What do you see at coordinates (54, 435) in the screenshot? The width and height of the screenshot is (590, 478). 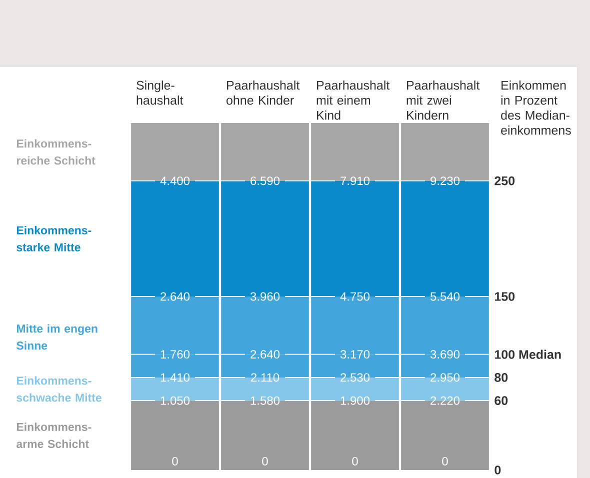 I see `text: Einkommens-arme Schicht` at bounding box center [54, 435].